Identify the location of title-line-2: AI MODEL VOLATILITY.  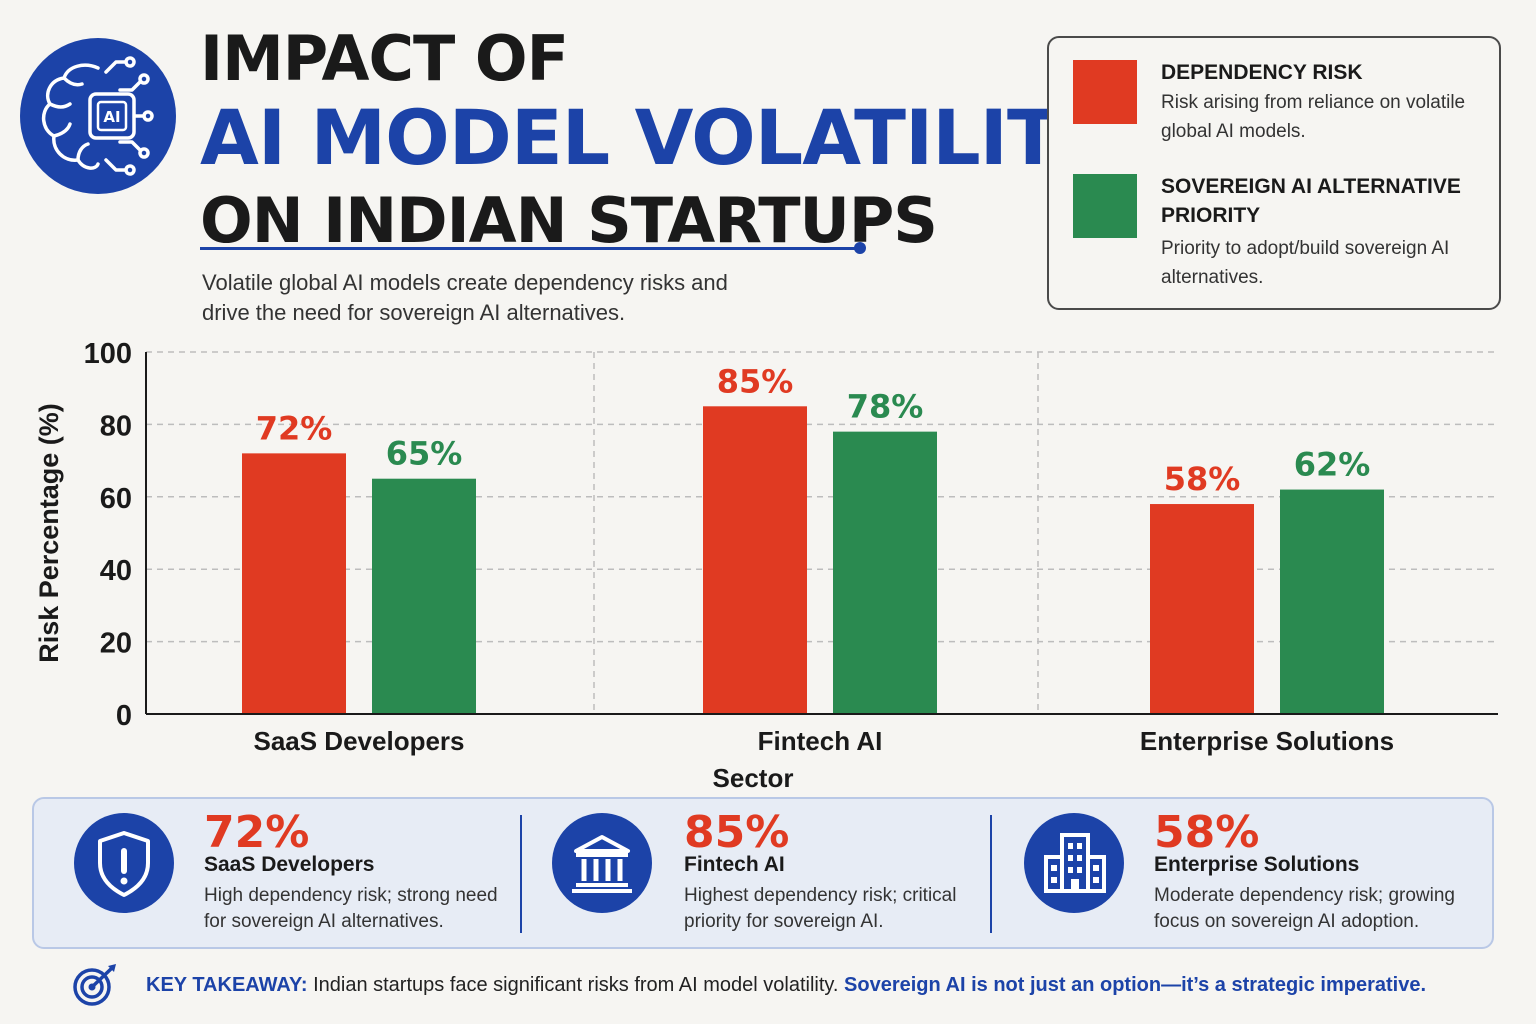
(656, 137).